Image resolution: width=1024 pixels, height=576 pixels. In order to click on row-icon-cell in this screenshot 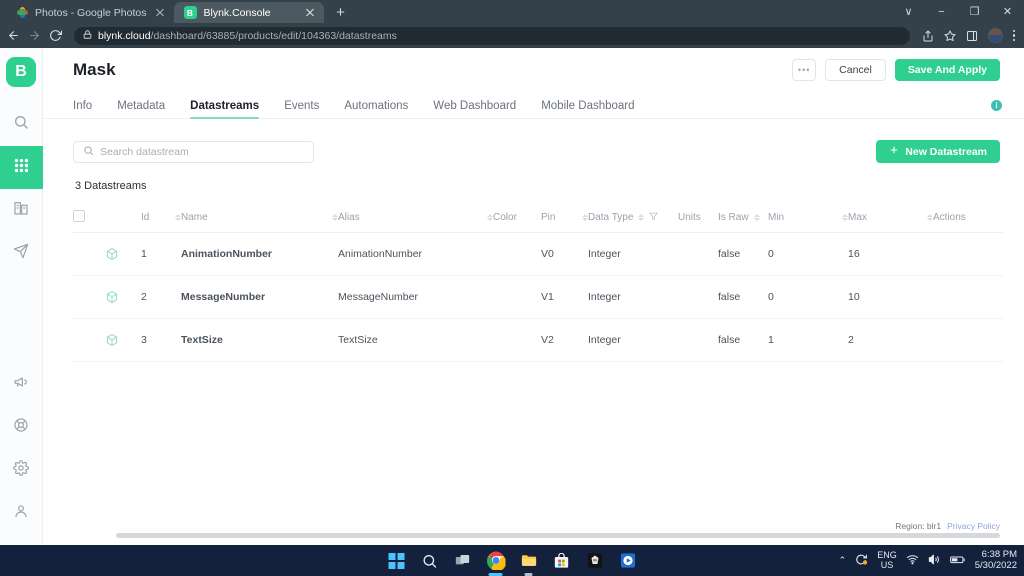, I will do `click(123, 254)`.